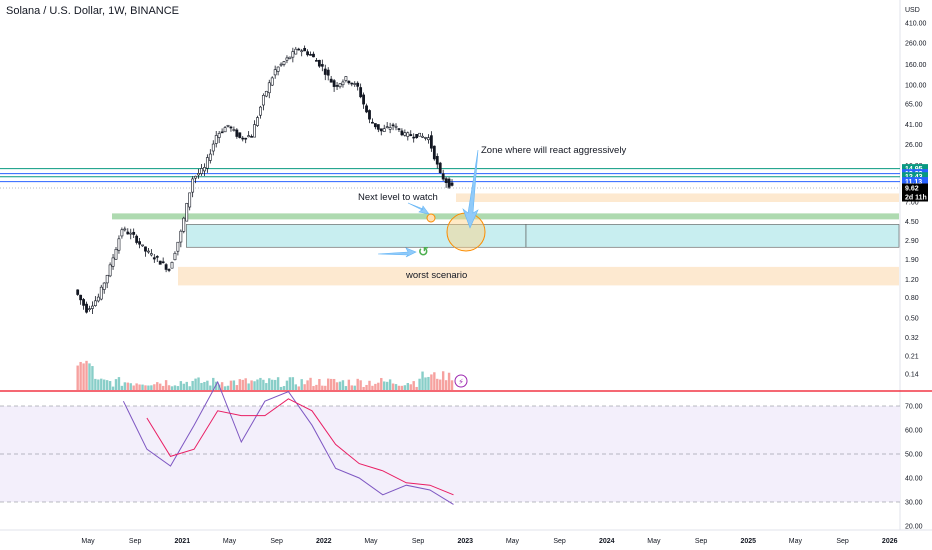 Image resolution: width=932 pixels, height=550 pixels. What do you see at coordinates (912, 338) in the screenshot?
I see `price-tick-label: 0.32` at bounding box center [912, 338].